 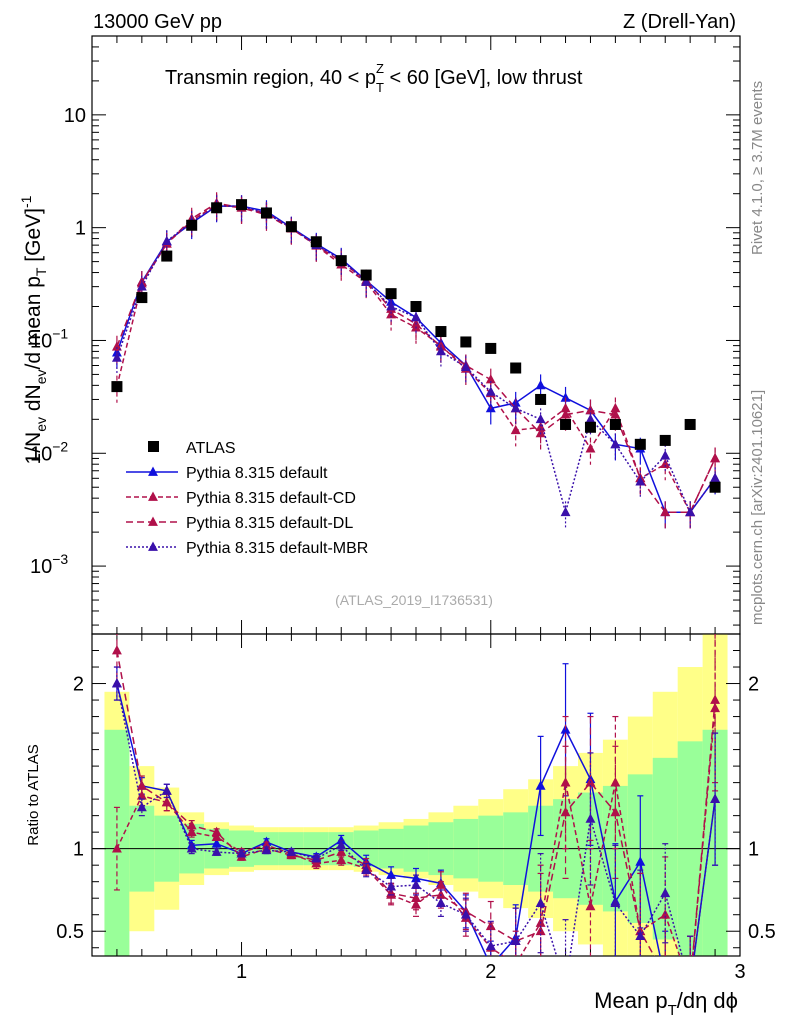 What do you see at coordinates (483, 78) in the screenshot?
I see `title-tail: < 60 [GeV], low thrust` at bounding box center [483, 78].